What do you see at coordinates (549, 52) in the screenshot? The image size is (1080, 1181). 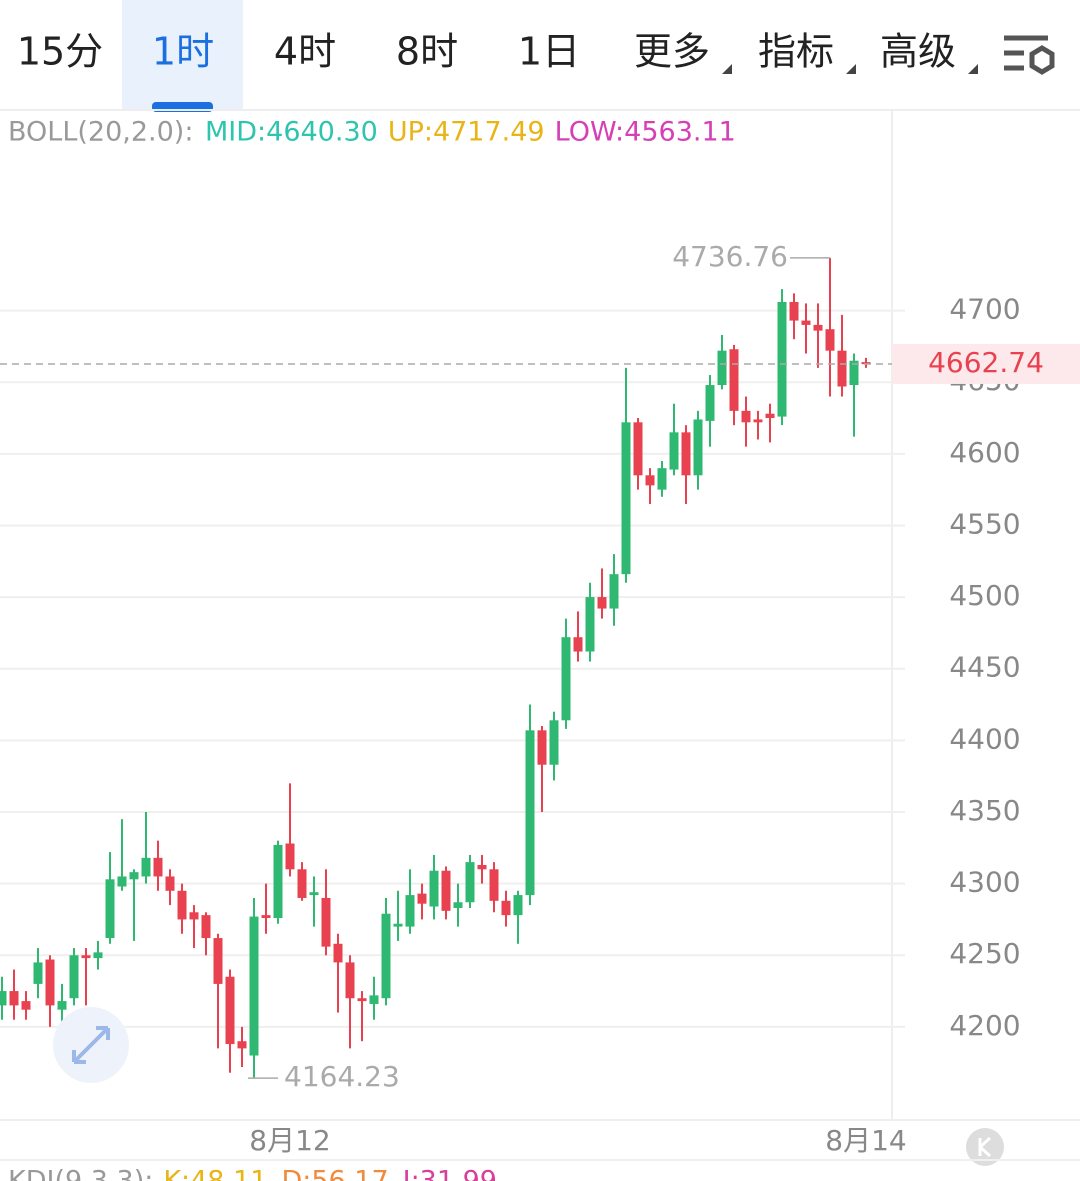 I see `tab: 1日` at bounding box center [549, 52].